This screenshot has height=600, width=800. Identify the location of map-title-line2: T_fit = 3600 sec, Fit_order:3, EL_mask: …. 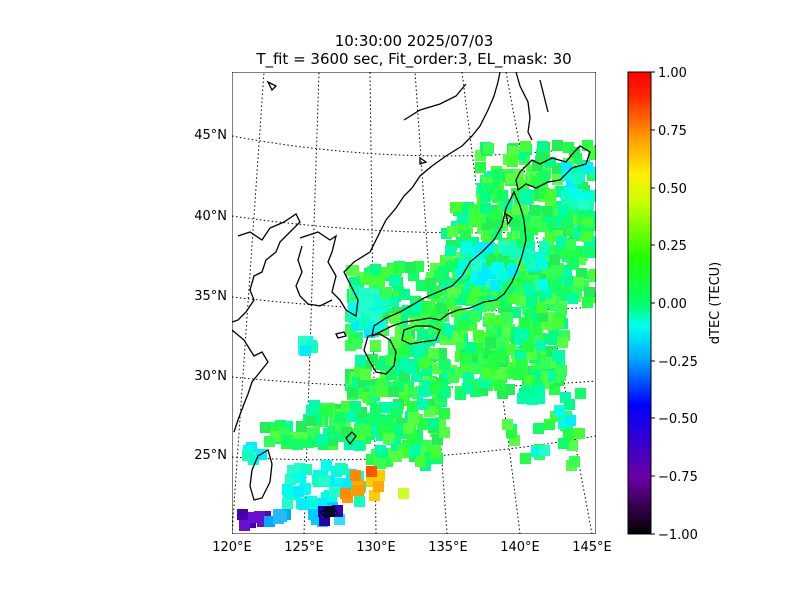
(414, 59).